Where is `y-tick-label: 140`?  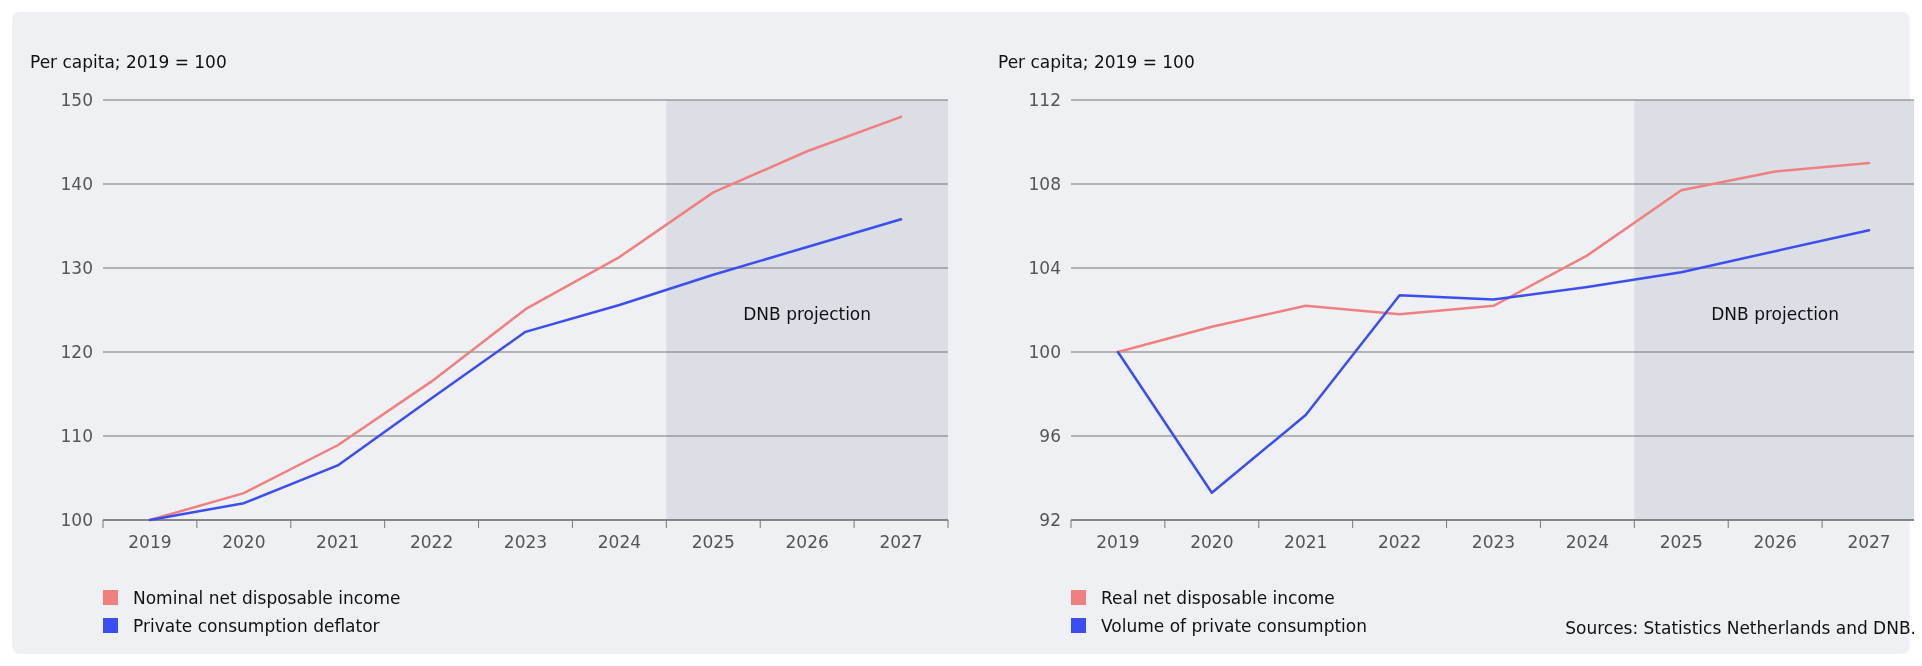
y-tick-label: 140 is located at coordinates (76, 183).